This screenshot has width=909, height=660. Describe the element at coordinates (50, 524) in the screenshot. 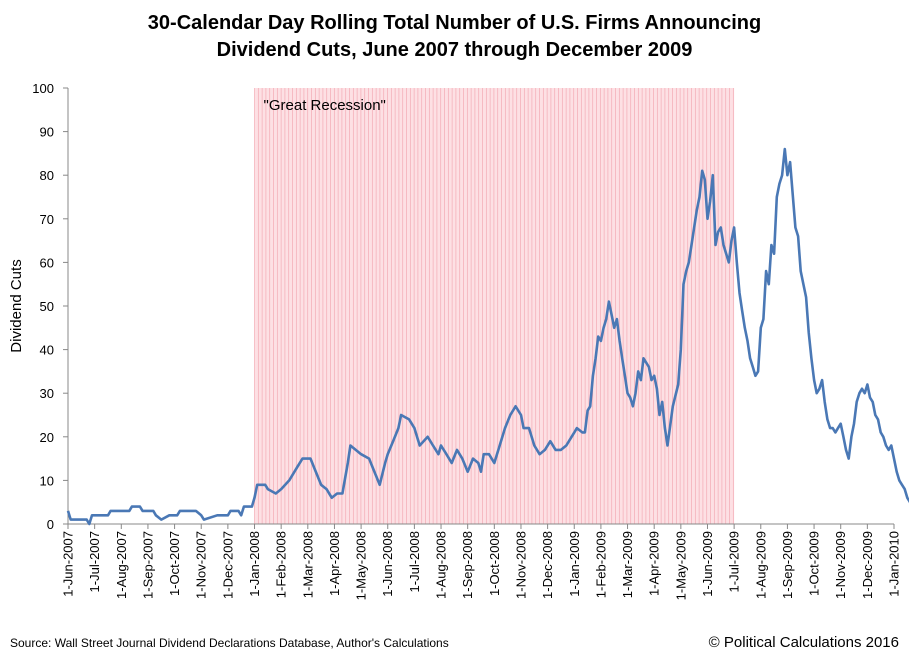

I see `y-tick-label: 0` at that location.